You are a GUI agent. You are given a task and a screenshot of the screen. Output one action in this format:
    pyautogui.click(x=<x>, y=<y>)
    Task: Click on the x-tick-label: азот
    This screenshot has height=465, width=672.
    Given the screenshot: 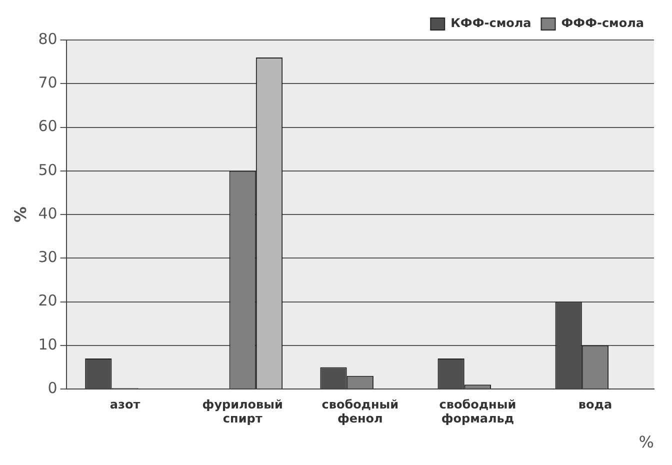 What is the action you would take?
    pyautogui.click(x=125, y=404)
    